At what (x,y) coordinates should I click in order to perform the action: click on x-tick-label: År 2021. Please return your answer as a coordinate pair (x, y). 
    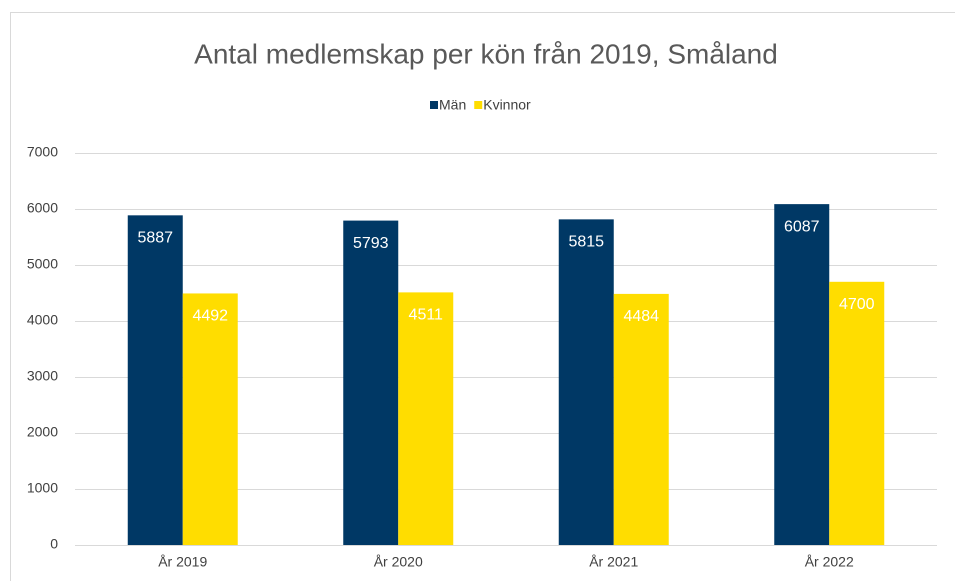
    Looking at the image, I should click on (613, 562).